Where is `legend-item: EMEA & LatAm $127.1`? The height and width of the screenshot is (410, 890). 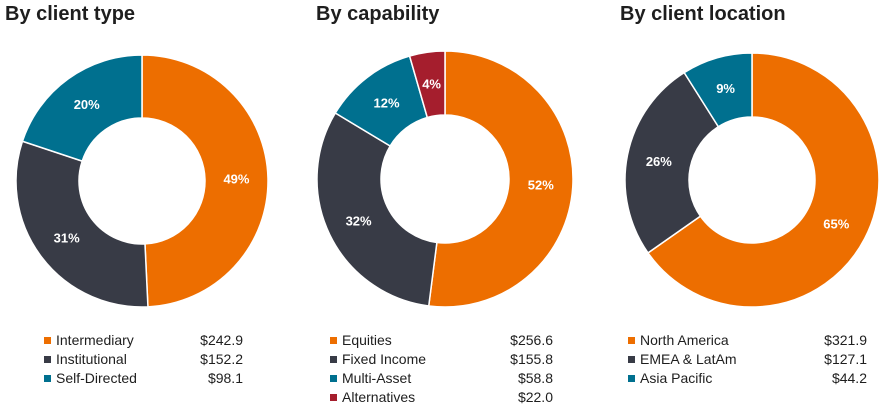
legend-item: EMEA & LatAm $127.1 is located at coordinates (747, 359).